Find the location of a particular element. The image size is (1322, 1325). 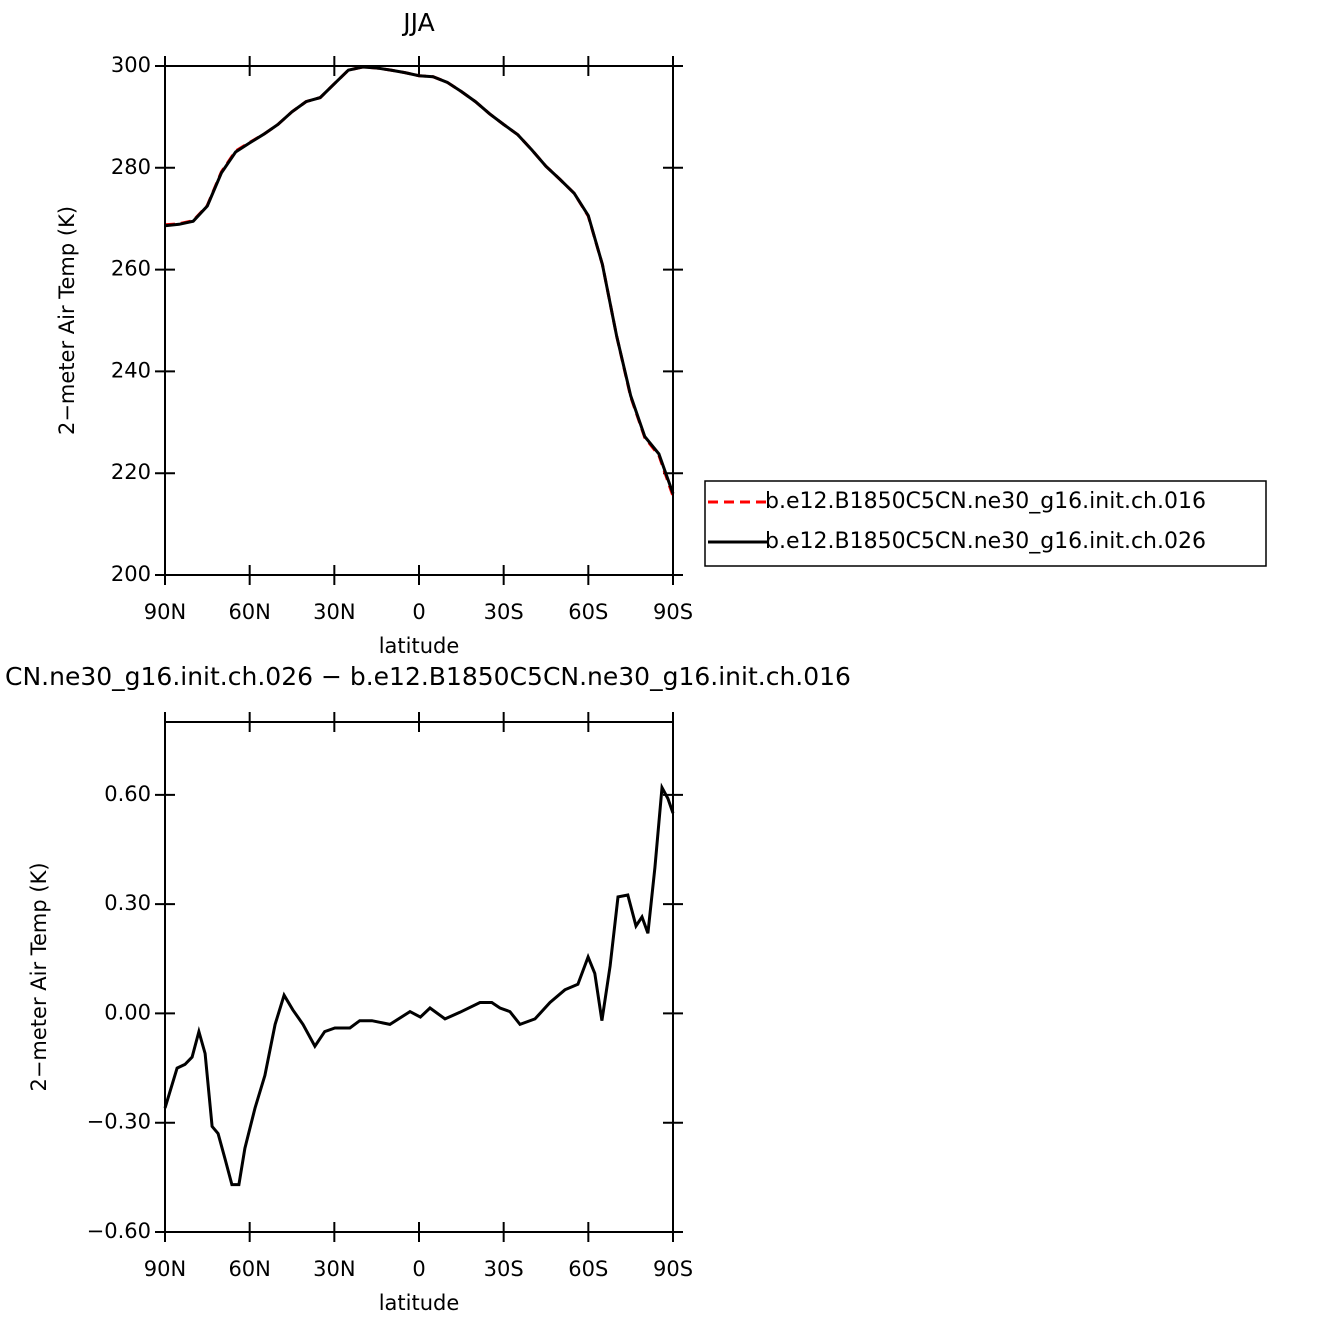

y-tick-label: 0.00 is located at coordinates (127, 1012).